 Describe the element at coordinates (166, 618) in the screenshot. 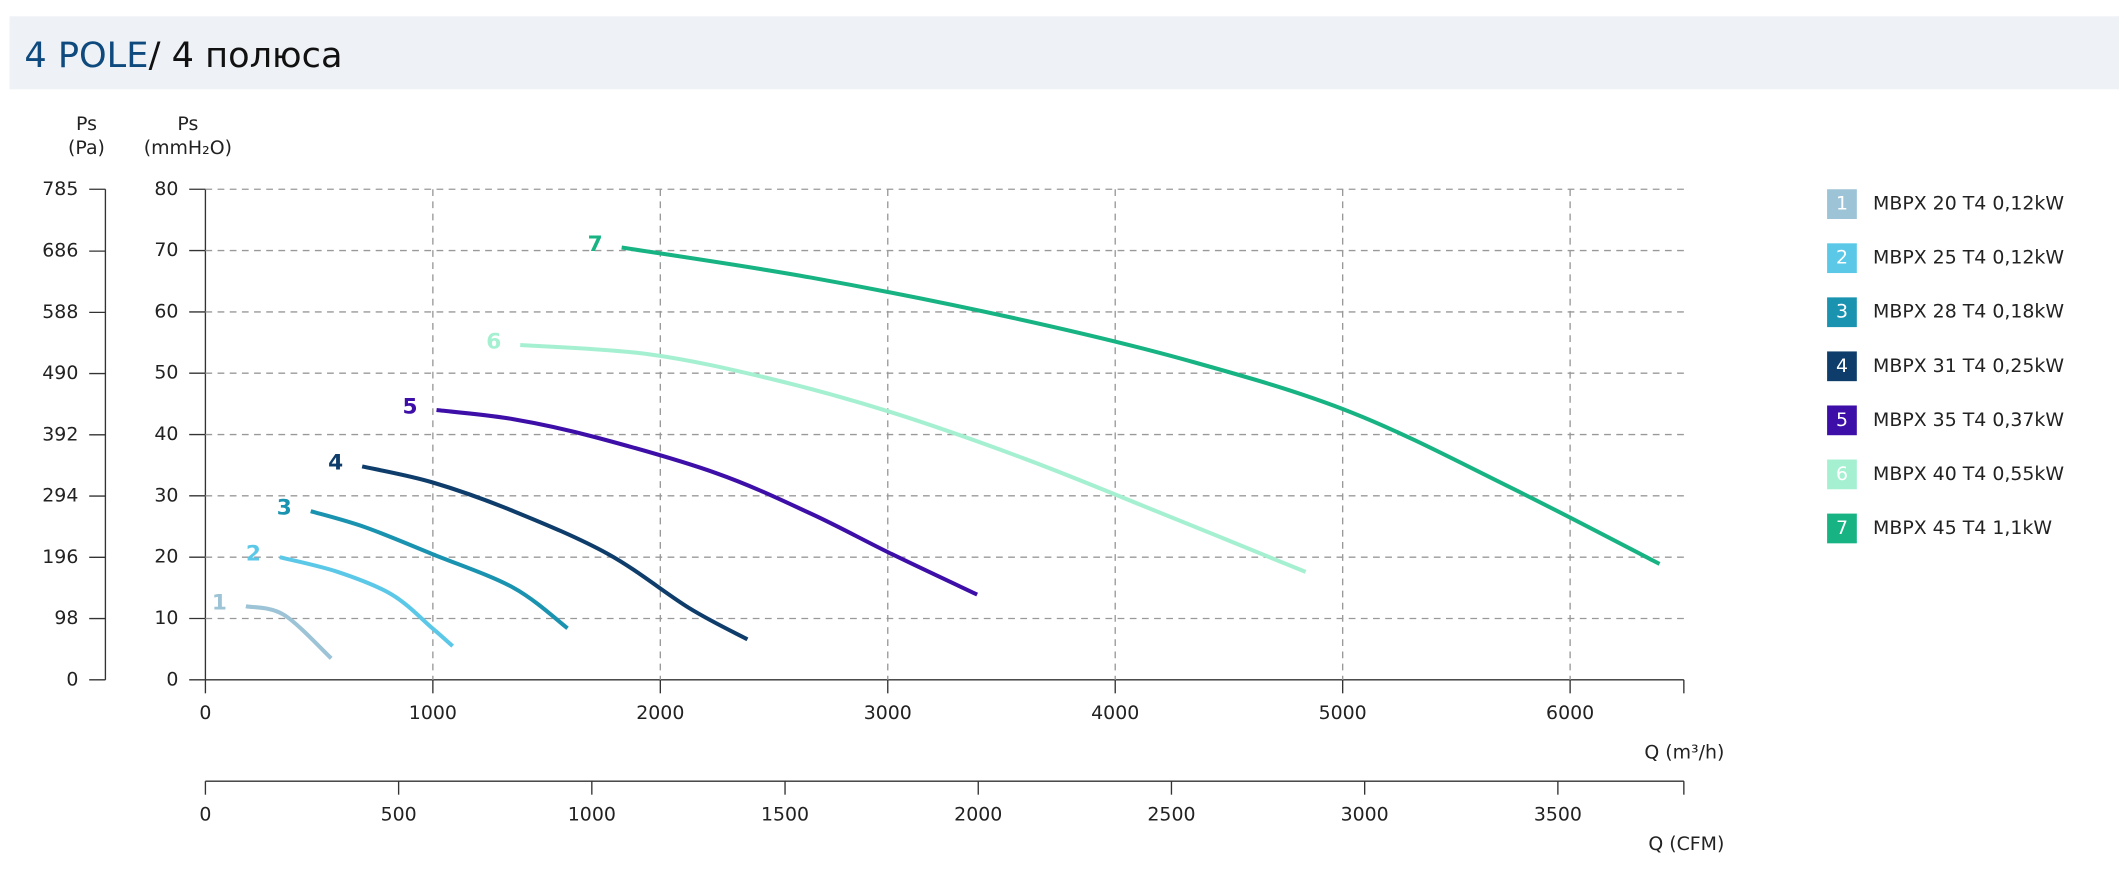

I see `y-tick-label: 10` at that location.